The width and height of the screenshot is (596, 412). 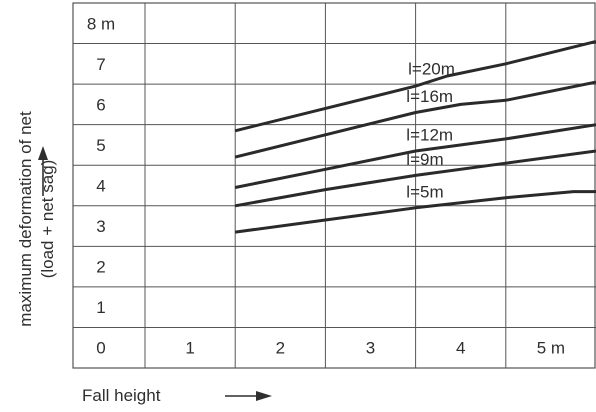 I want to click on series-label: l=9m, so click(x=424, y=159).